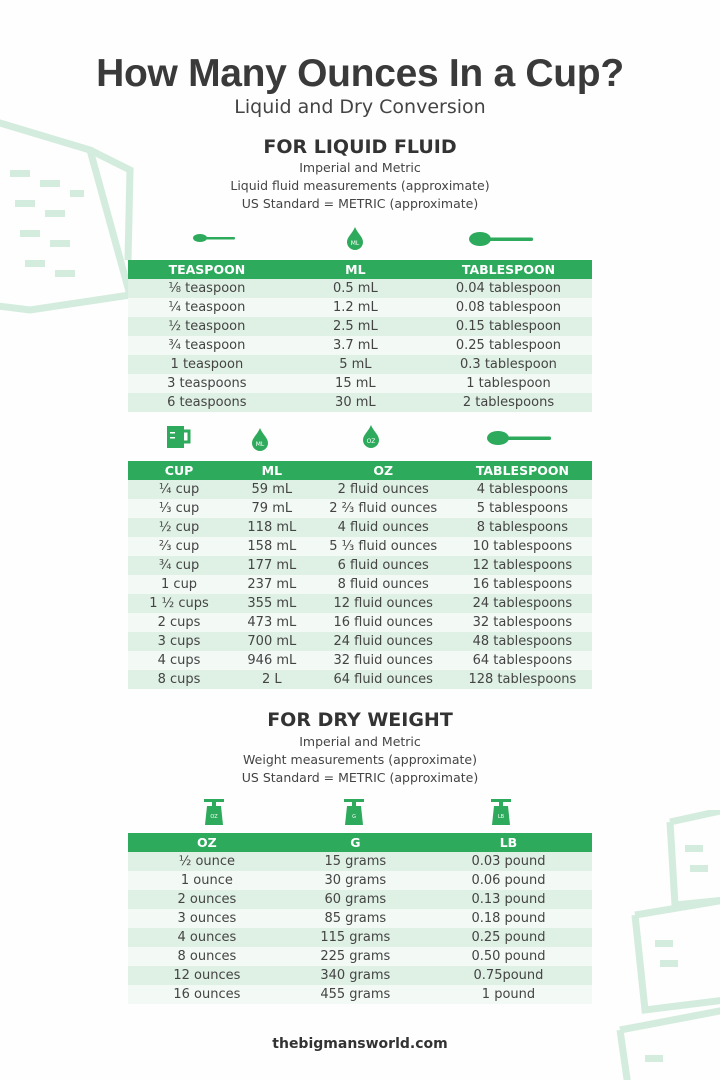 This screenshot has height=1080, width=720. What do you see at coordinates (272, 508) in the screenshot?
I see `table-cell: 79 mL` at bounding box center [272, 508].